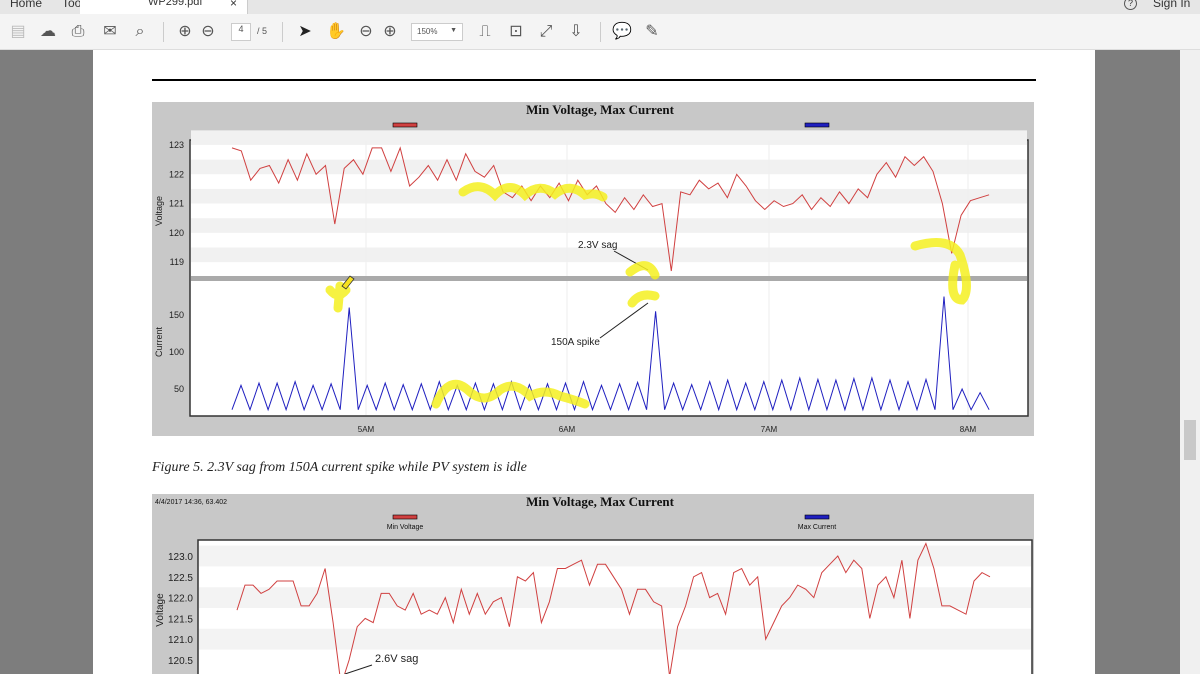  I want to click on zoom-select: 150% ▼, so click(437, 32).